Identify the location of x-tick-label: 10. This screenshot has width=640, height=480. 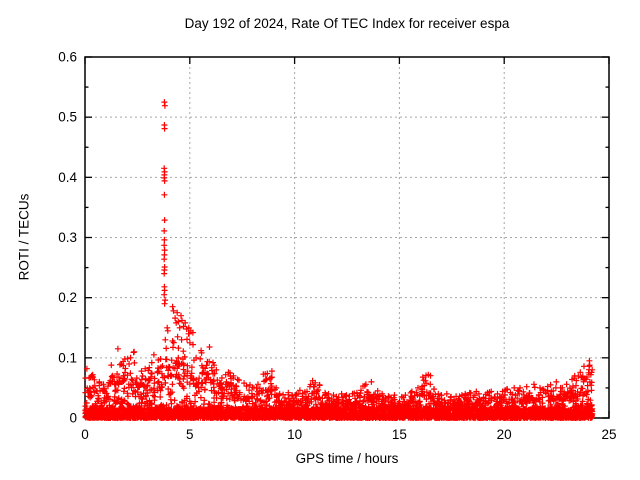
(294, 434).